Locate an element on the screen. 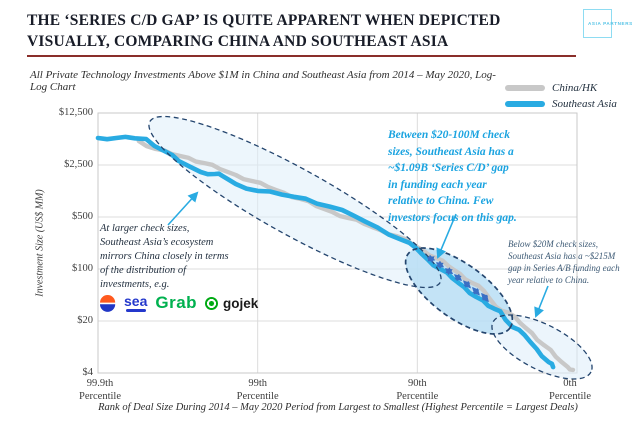  cd-gap-arrows is located at coordinates (457, 278).